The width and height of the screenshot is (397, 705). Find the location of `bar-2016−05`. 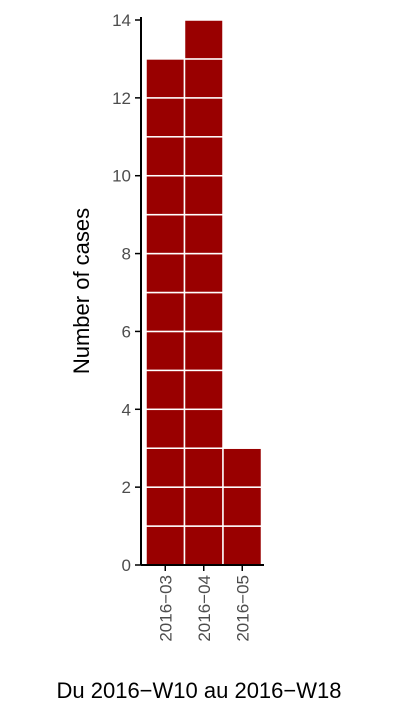

bar-2016−05 is located at coordinates (242, 506).